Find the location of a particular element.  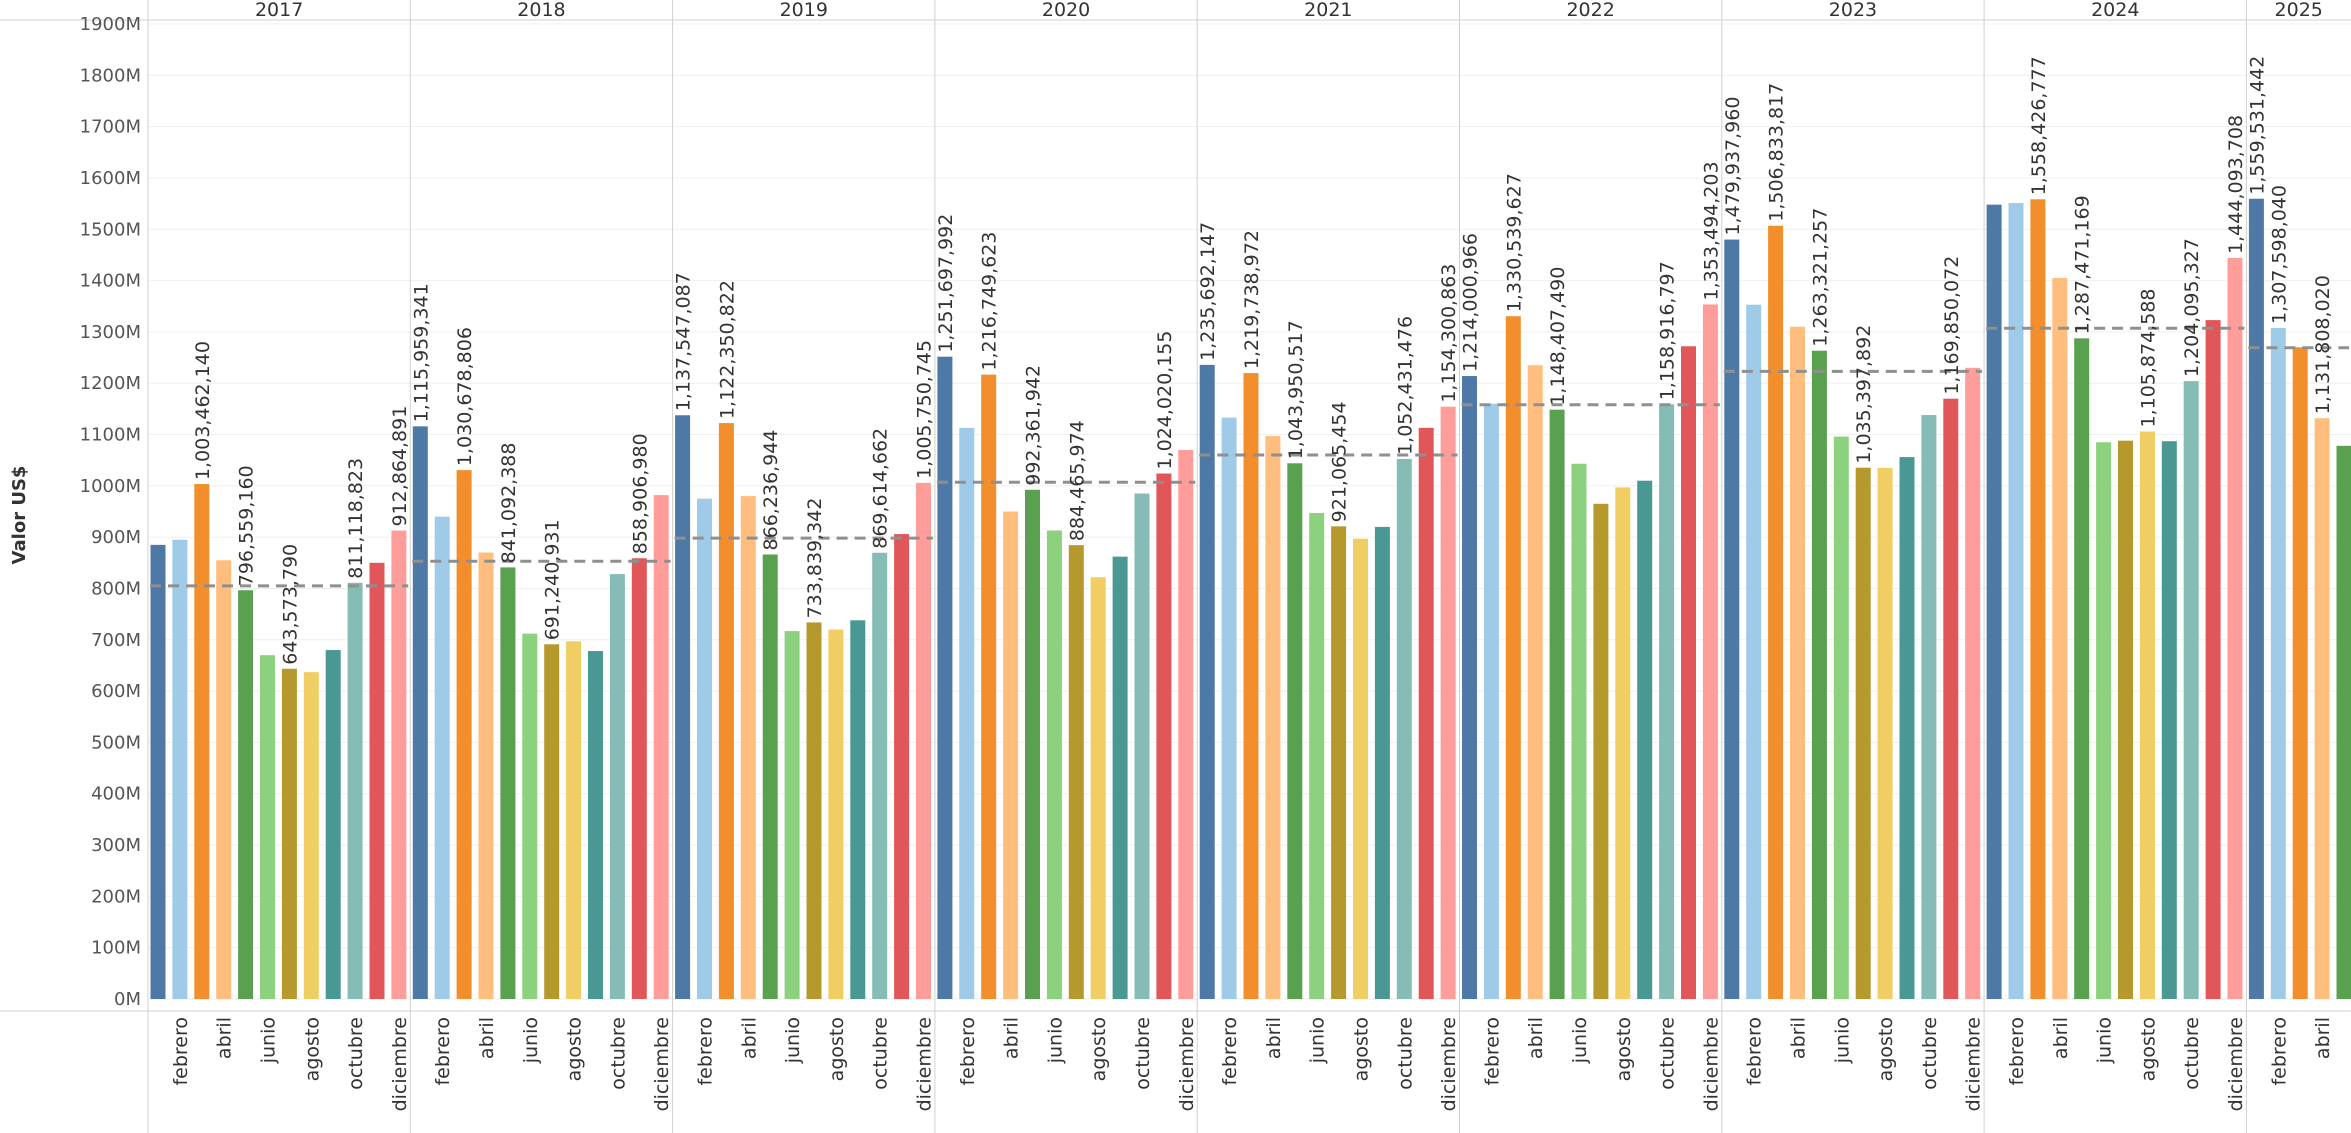

data-label: 884,465,974 is located at coordinates (1077, 480).